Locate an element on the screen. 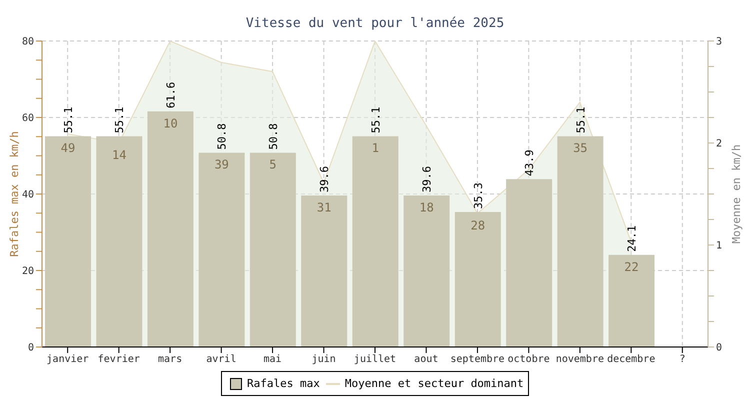 The width and height of the screenshot is (750, 400). annotation: 35 is located at coordinates (580, 148).